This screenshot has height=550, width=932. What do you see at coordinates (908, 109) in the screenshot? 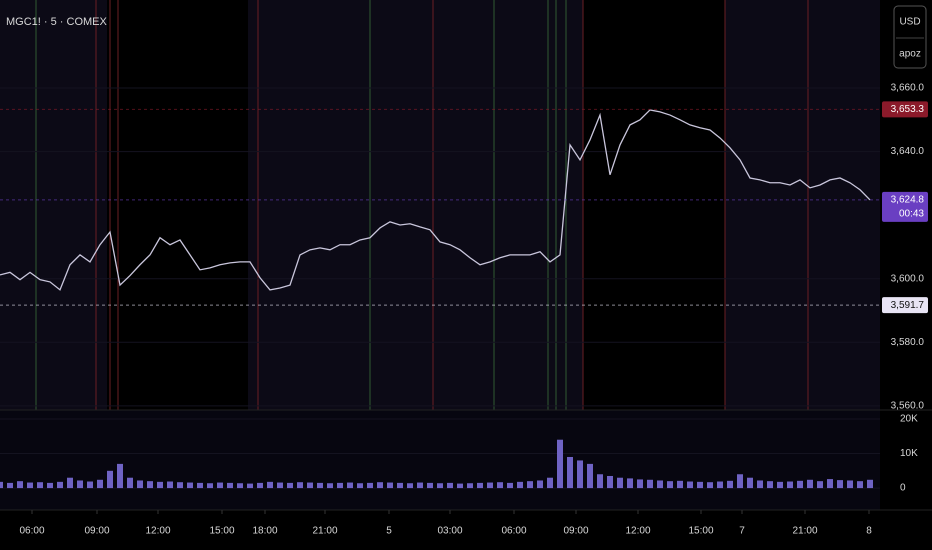
I see `price-label: 3,653.3` at bounding box center [908, 109].